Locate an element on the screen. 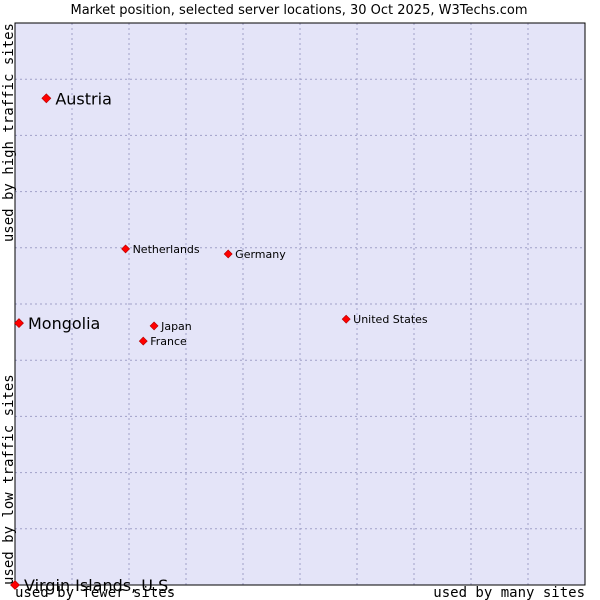 This screenshot has height=600, width=600. data-point-label: Japan is located at coordinates (176, 326).